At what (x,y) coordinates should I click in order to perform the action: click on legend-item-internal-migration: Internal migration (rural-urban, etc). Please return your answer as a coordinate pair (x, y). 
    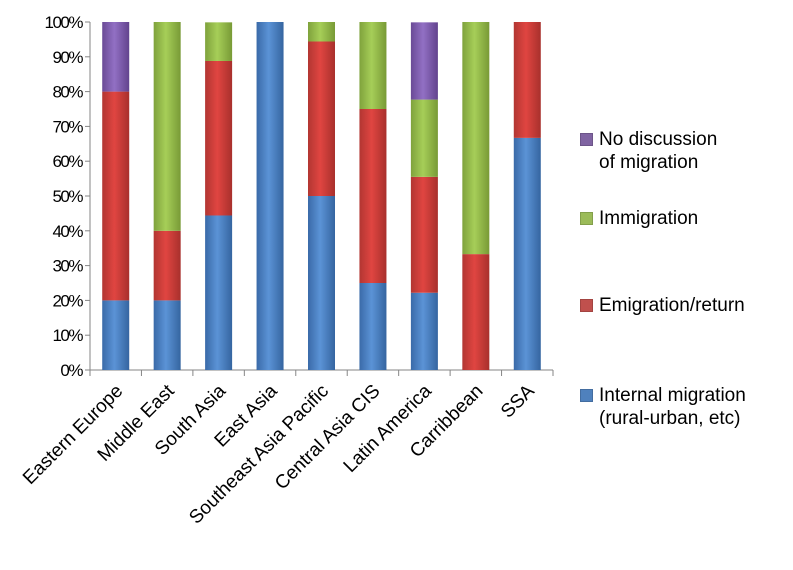
    Looking at the image, I should click on (663, 407).